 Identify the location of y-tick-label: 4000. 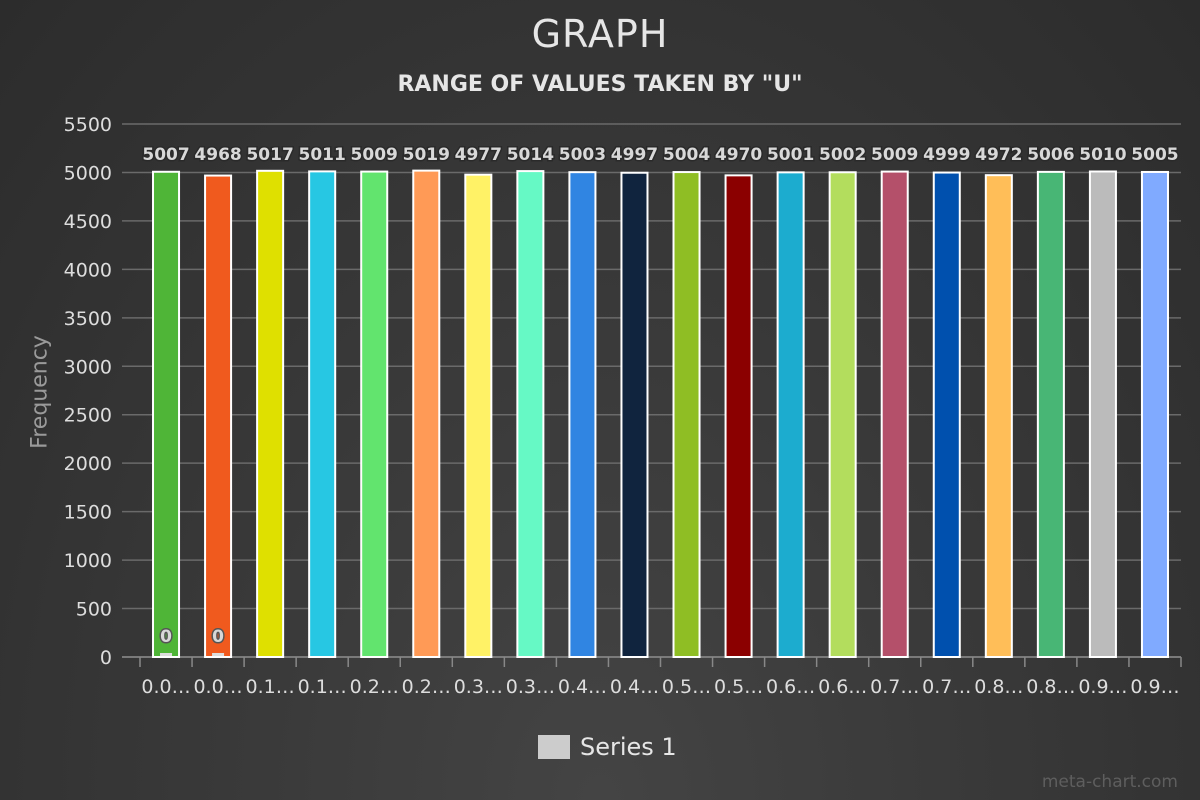
(88, 270).